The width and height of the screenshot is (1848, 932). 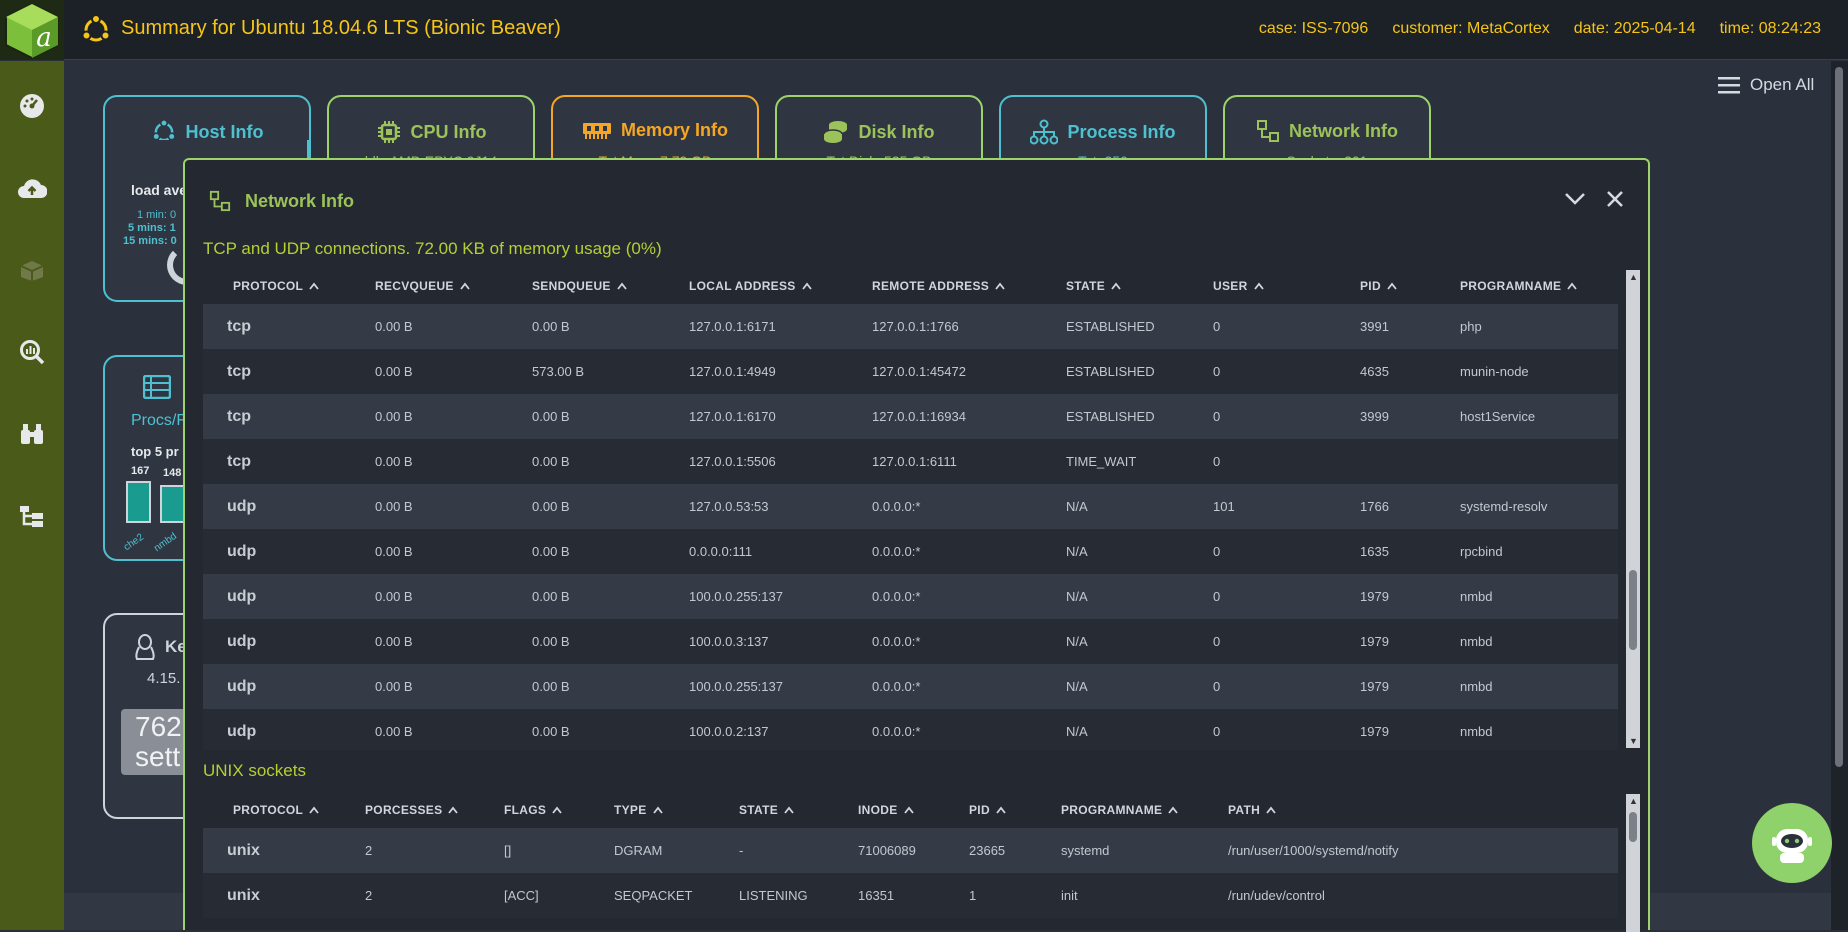 I want to click on conn-col-header: LOCAL ADDRESS, so click(x=768, y=286).